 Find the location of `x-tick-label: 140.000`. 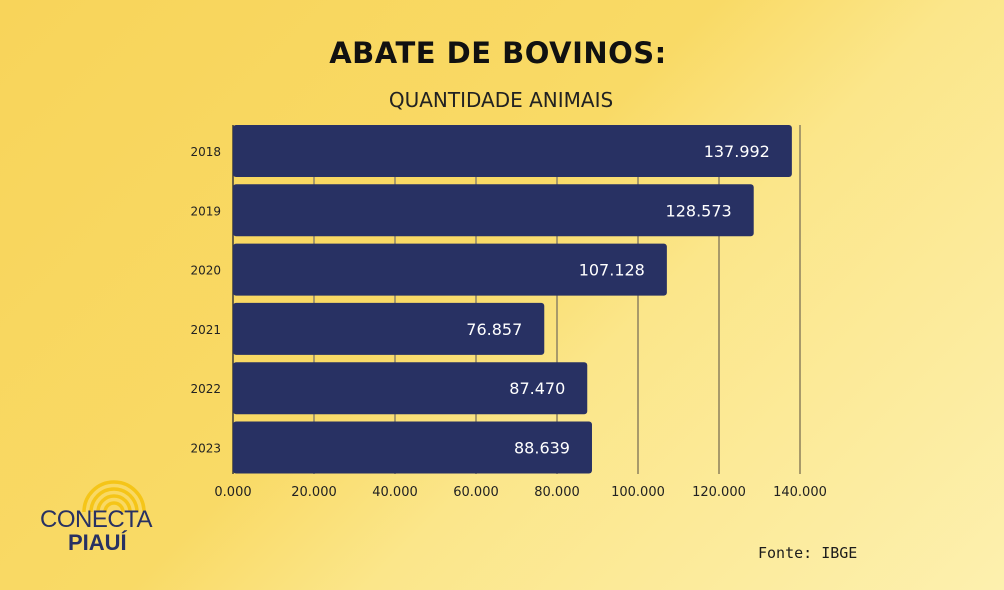

x-tick-label: 140.000 is located at coordinates (800, 492).